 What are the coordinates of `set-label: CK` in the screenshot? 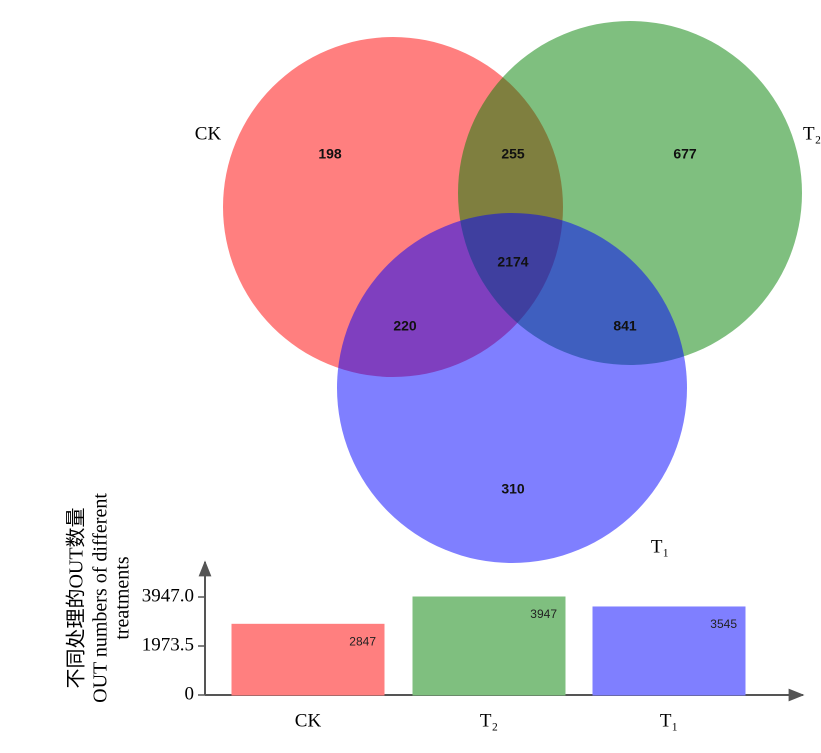 It's located at (208, 133).